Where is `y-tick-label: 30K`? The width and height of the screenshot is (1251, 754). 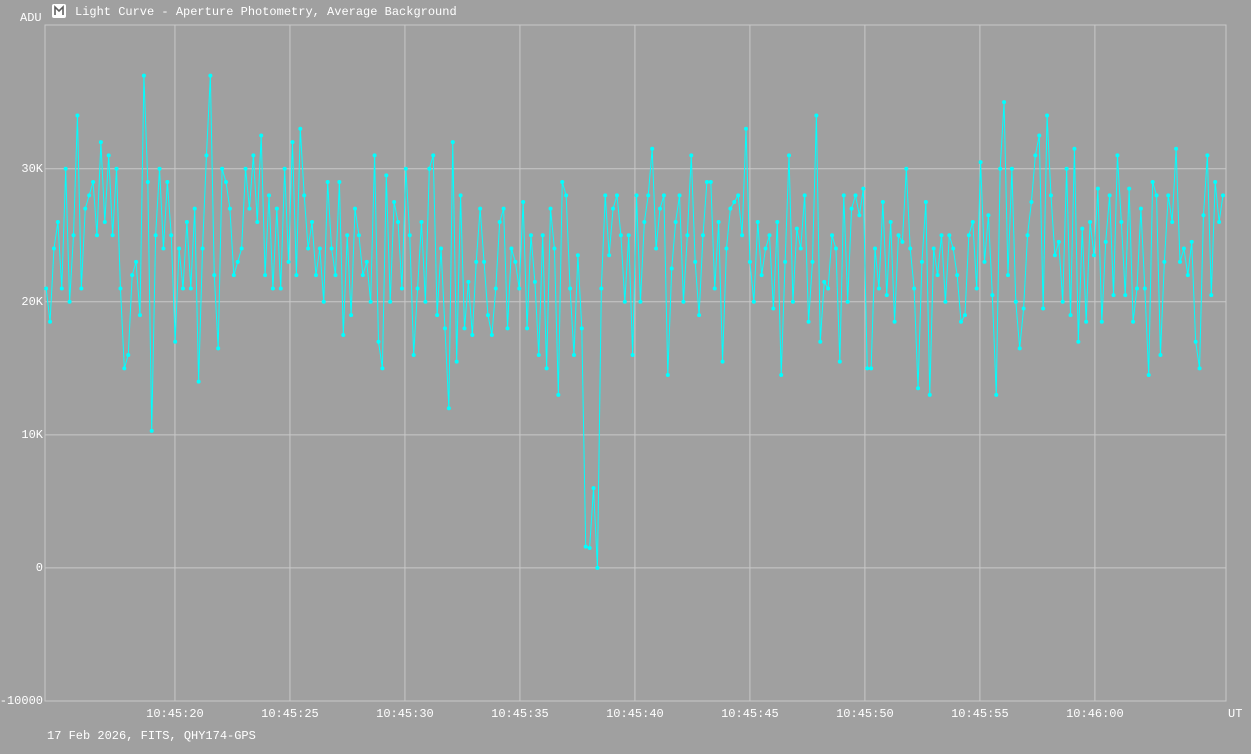
y-tick-label: 30K is located at coordinates (32, 169).